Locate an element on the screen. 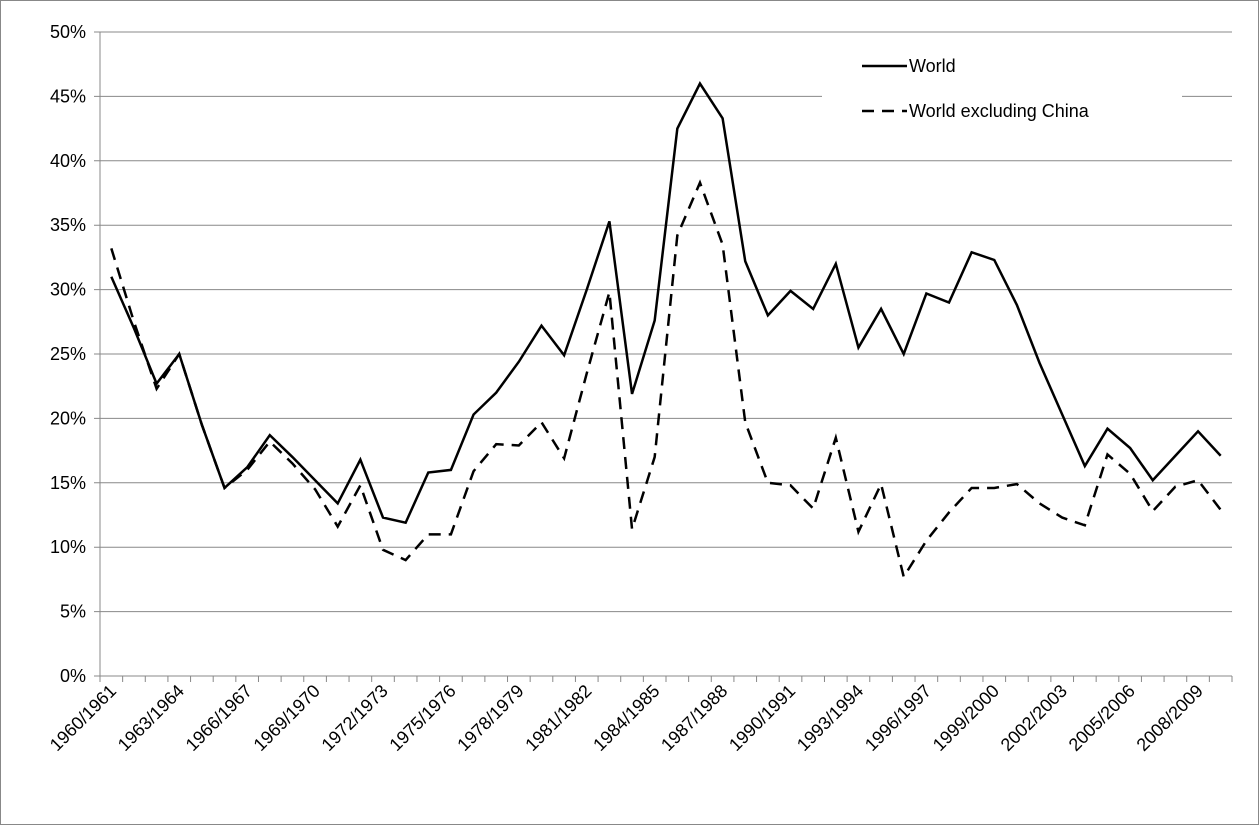  y-tick-label: 45% is located at coordinates (68, 96).